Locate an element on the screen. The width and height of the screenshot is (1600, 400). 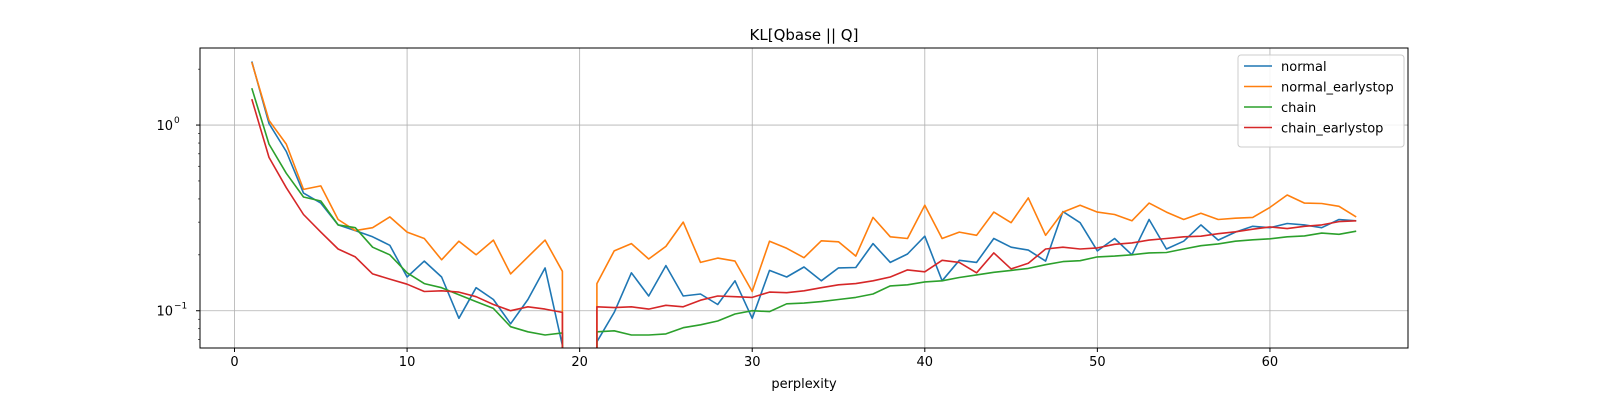
x-tick-label: 40 is located at coordinates (925, 362).